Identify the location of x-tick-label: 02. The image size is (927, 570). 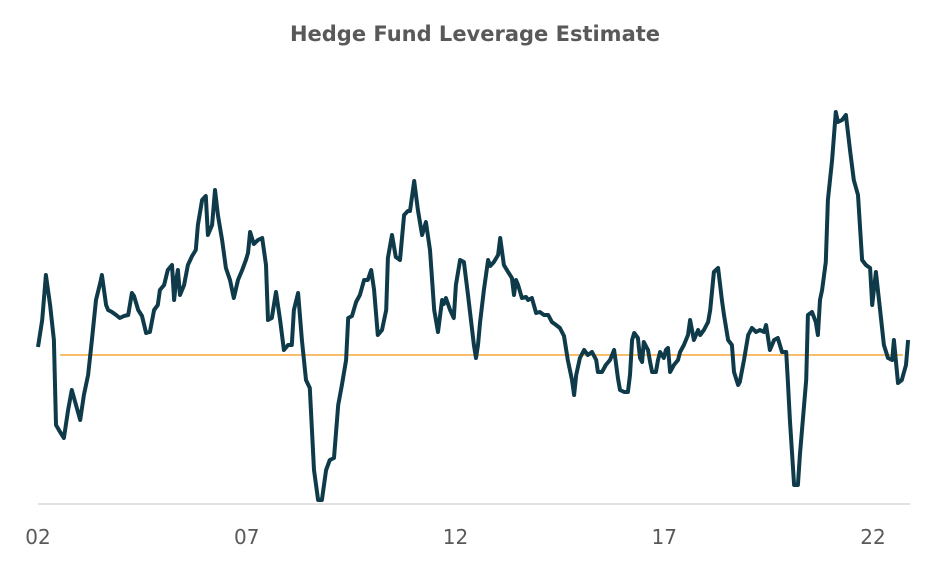
(37, 537).